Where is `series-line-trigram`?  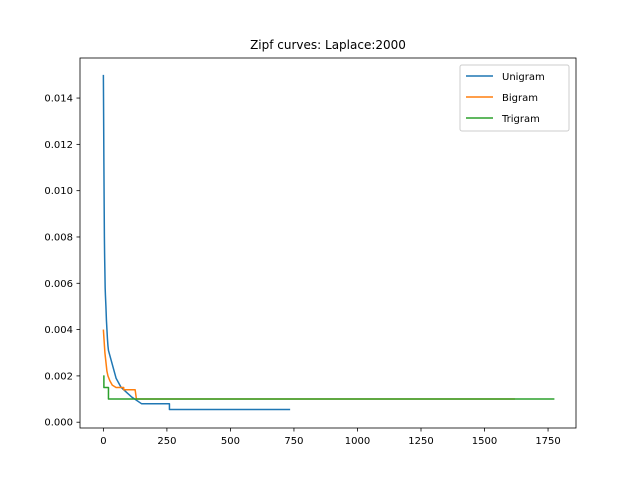 series-line-trigram is located at coordinates (329, 387).